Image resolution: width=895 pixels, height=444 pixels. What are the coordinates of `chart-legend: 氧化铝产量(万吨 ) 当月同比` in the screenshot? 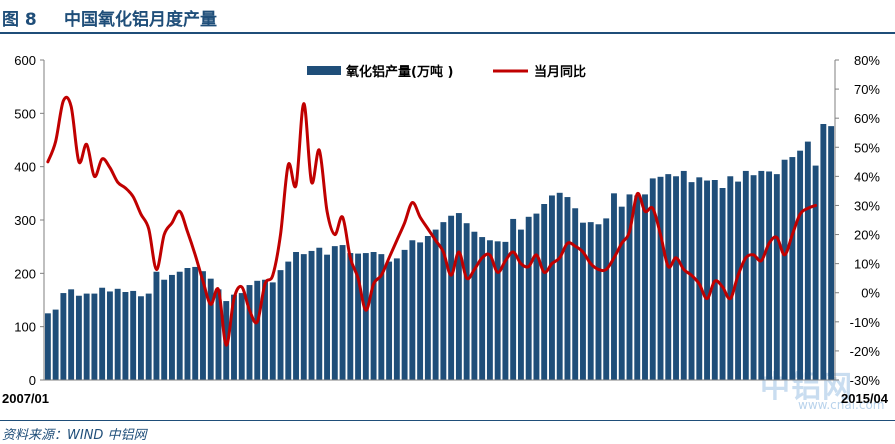 It's located at (446, 72).